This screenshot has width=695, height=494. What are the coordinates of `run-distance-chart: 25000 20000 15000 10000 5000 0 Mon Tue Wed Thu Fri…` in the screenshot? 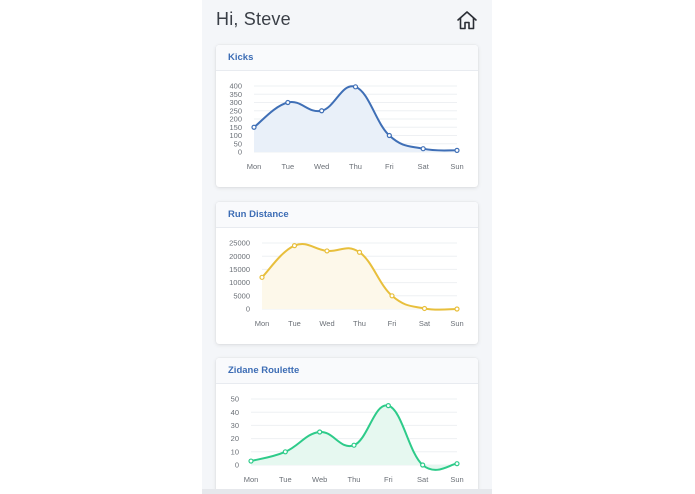 It's located at (346, 283).